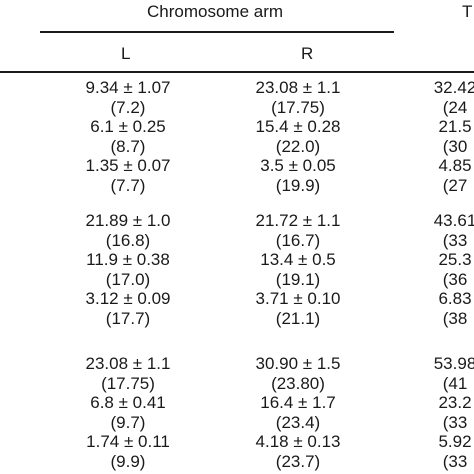  What do you see at coordinates (217, 32) in the screenshot?
I see `group-underline` at bounding box center [217, 32].